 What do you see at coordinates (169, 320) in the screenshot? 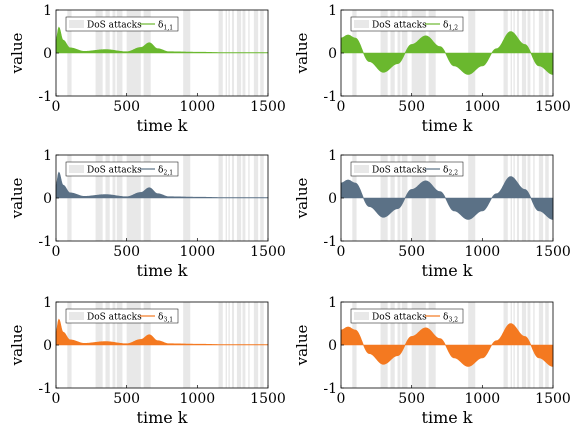
I see `legend-series-subscript: 3,1` at bounding box center [169, 320].